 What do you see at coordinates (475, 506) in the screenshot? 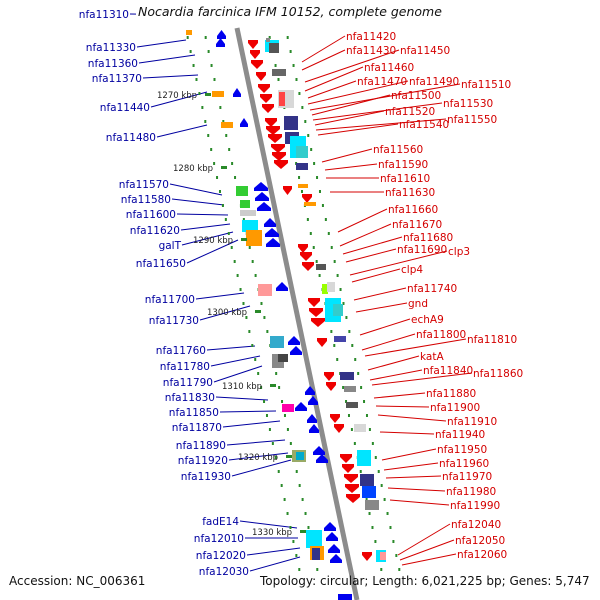
I see `gene-label-nfa11990: nfa11990` at bounding box center [475, 506].